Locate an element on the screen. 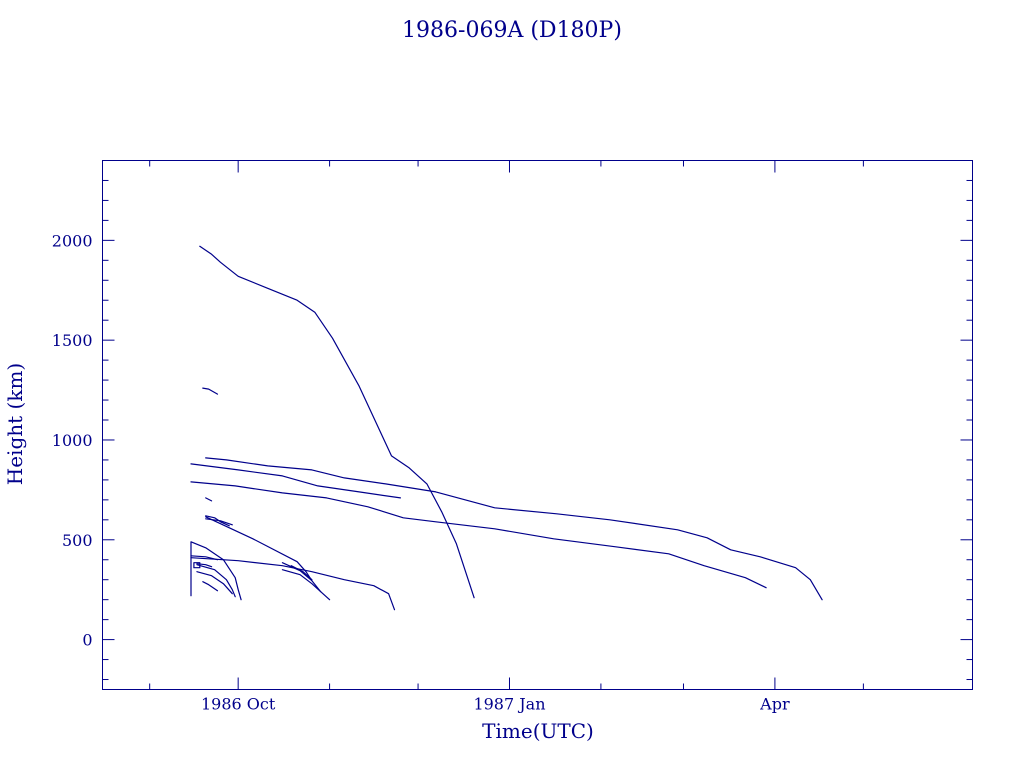  x-tick-label: Apr is located at coordinates (774, 704).